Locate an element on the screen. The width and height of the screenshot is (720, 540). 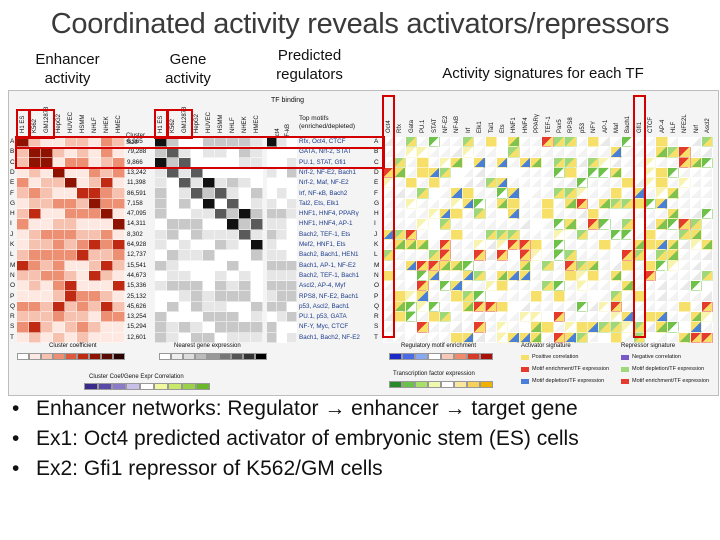
tf-column-label: NFY is located at coordinates (594, 127).